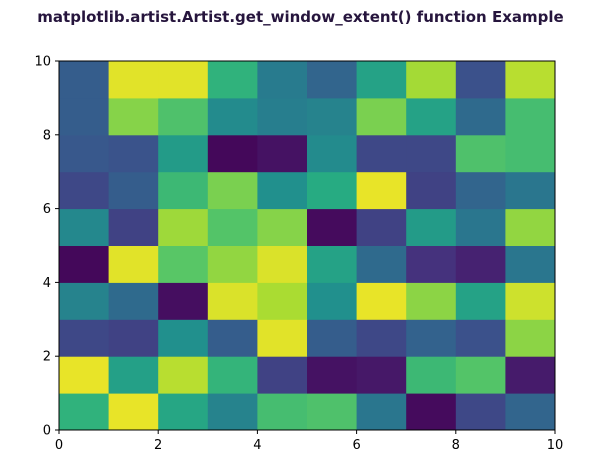 This screenshot has width=601, height=475. What do you see at coordinates (47, 431) in the screenshot?
I see `y-tick-label: 0` at bounding box center [47, 431].